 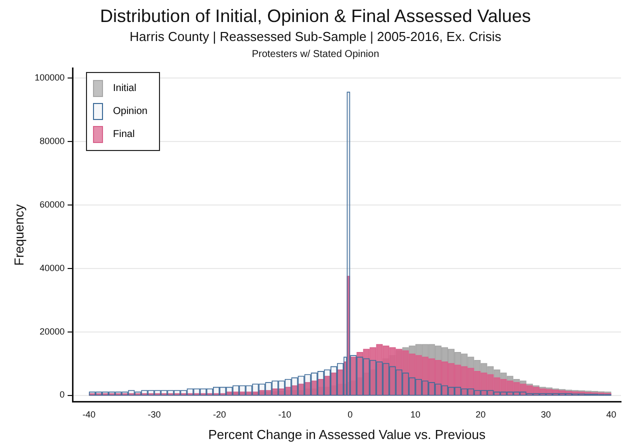 What do you see at coordinates (611, 414) in the screenshot?
I see `x-tick-label: 40` at bounding box center [611, 414].